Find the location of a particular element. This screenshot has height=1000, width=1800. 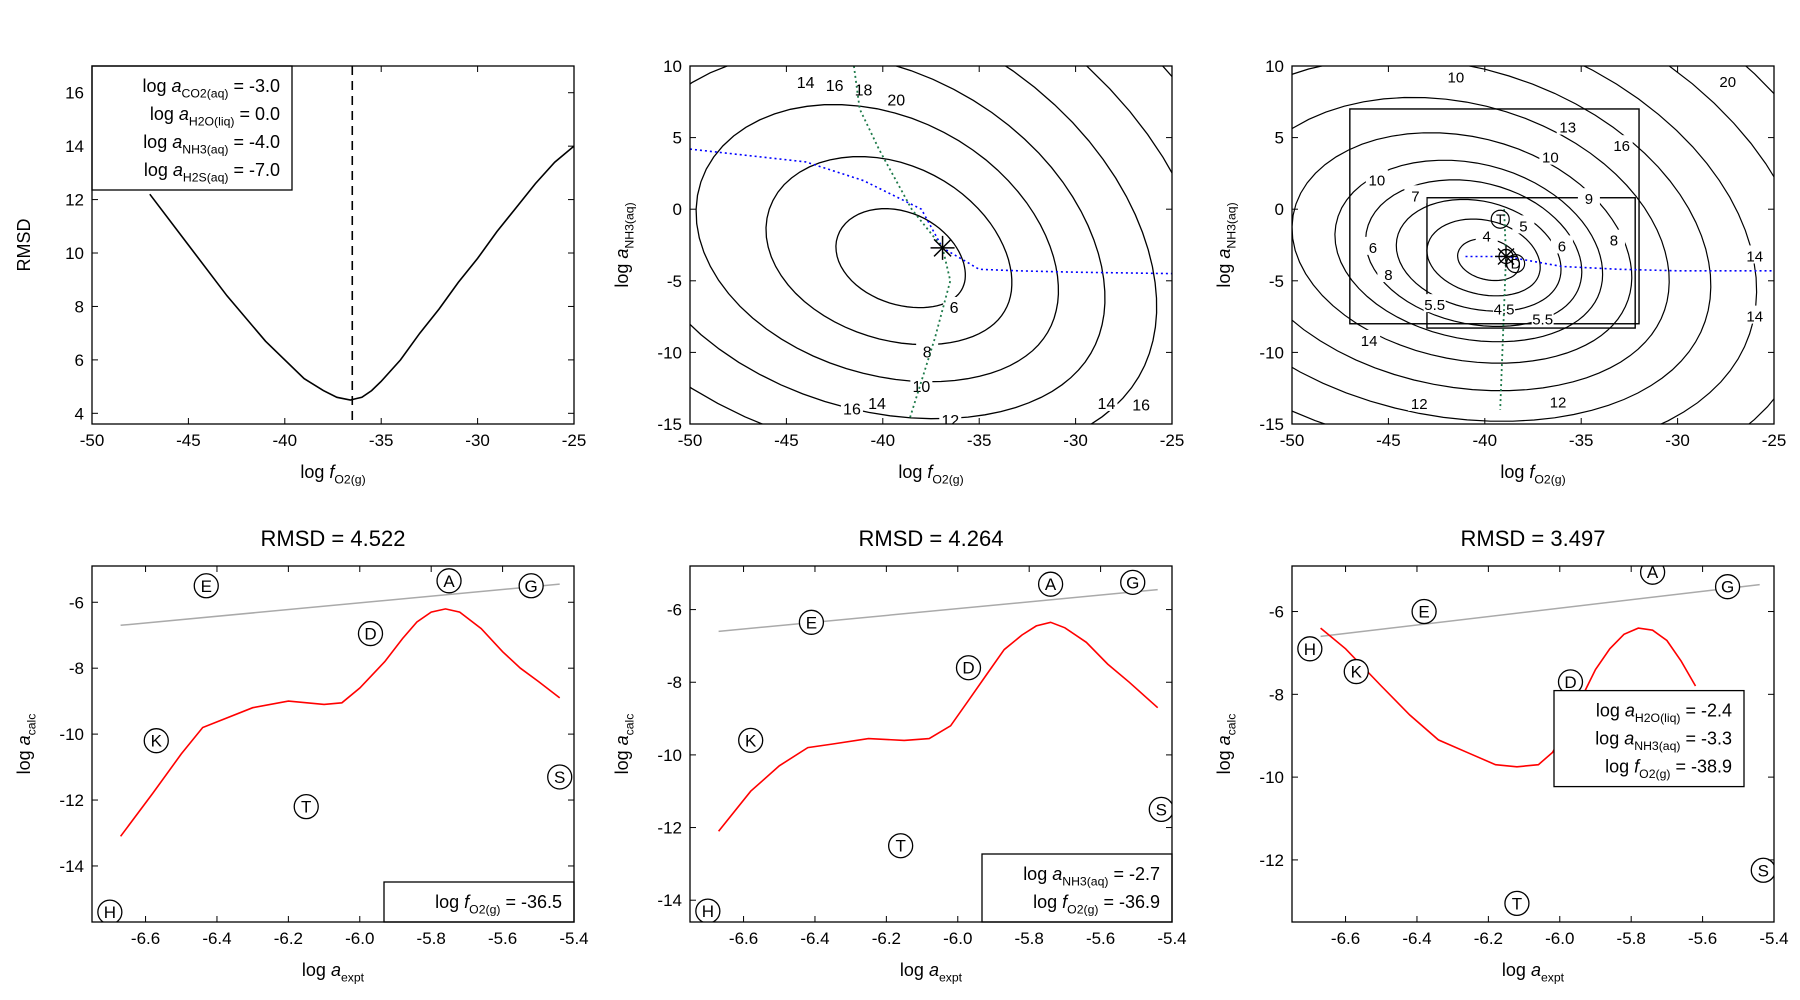

contour-label: 10 is located at coordinates (1550, 158).